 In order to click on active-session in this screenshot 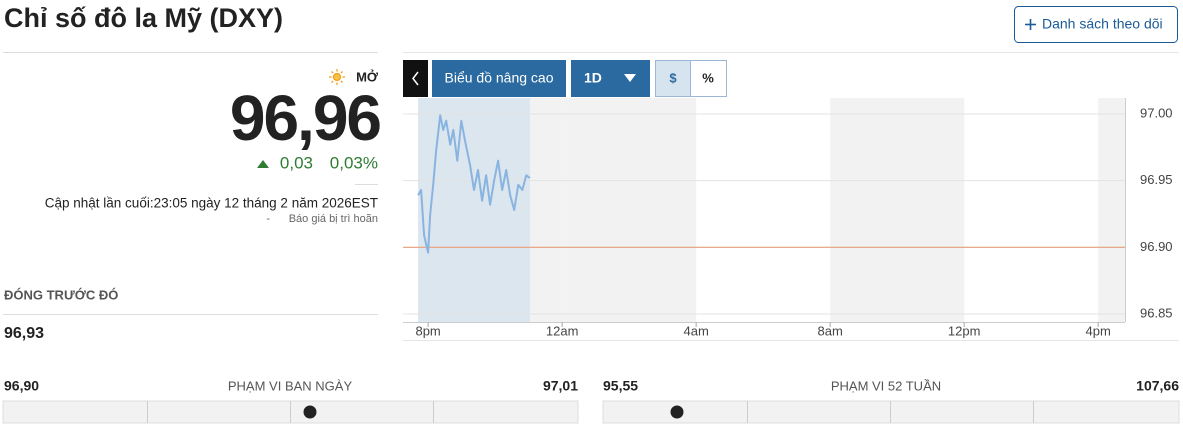, I will do `click(474, 210)`.